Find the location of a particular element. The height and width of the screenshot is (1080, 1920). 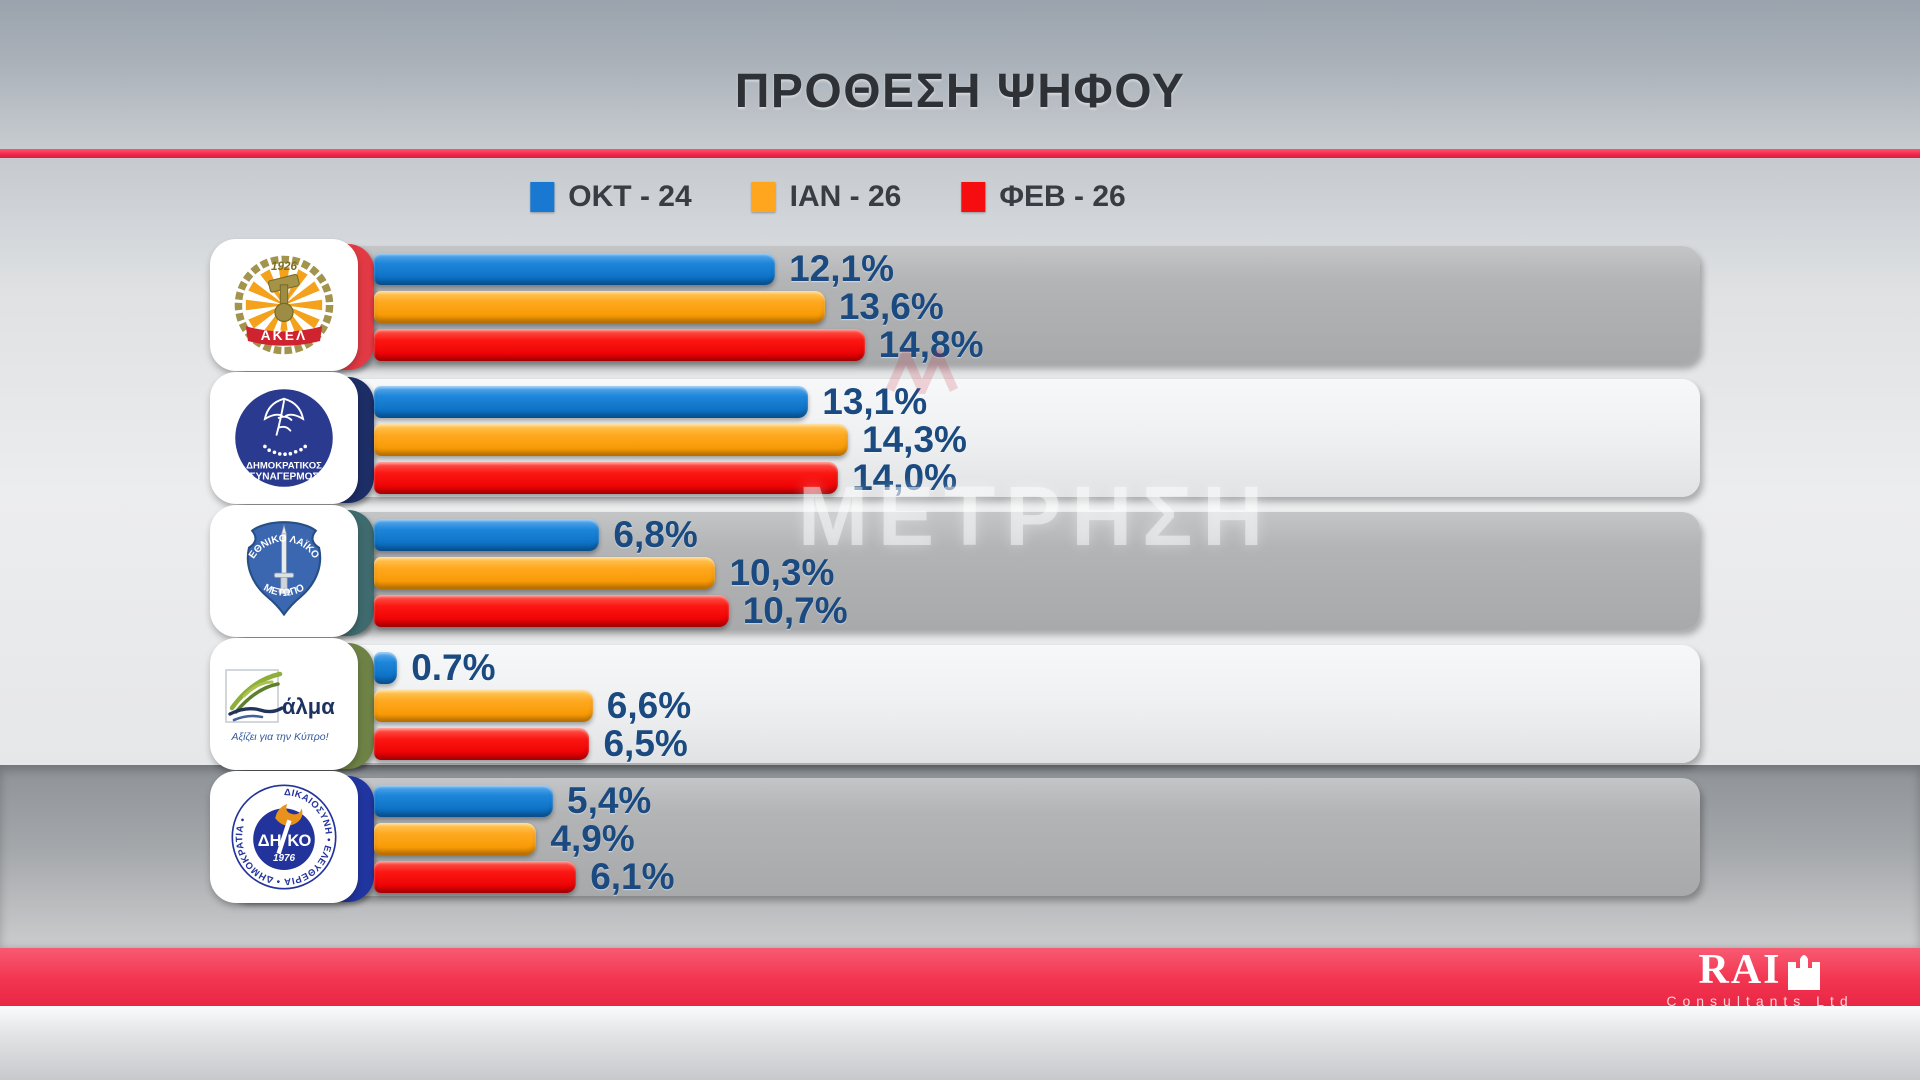

footer-band is located at coordinates (960, 977).